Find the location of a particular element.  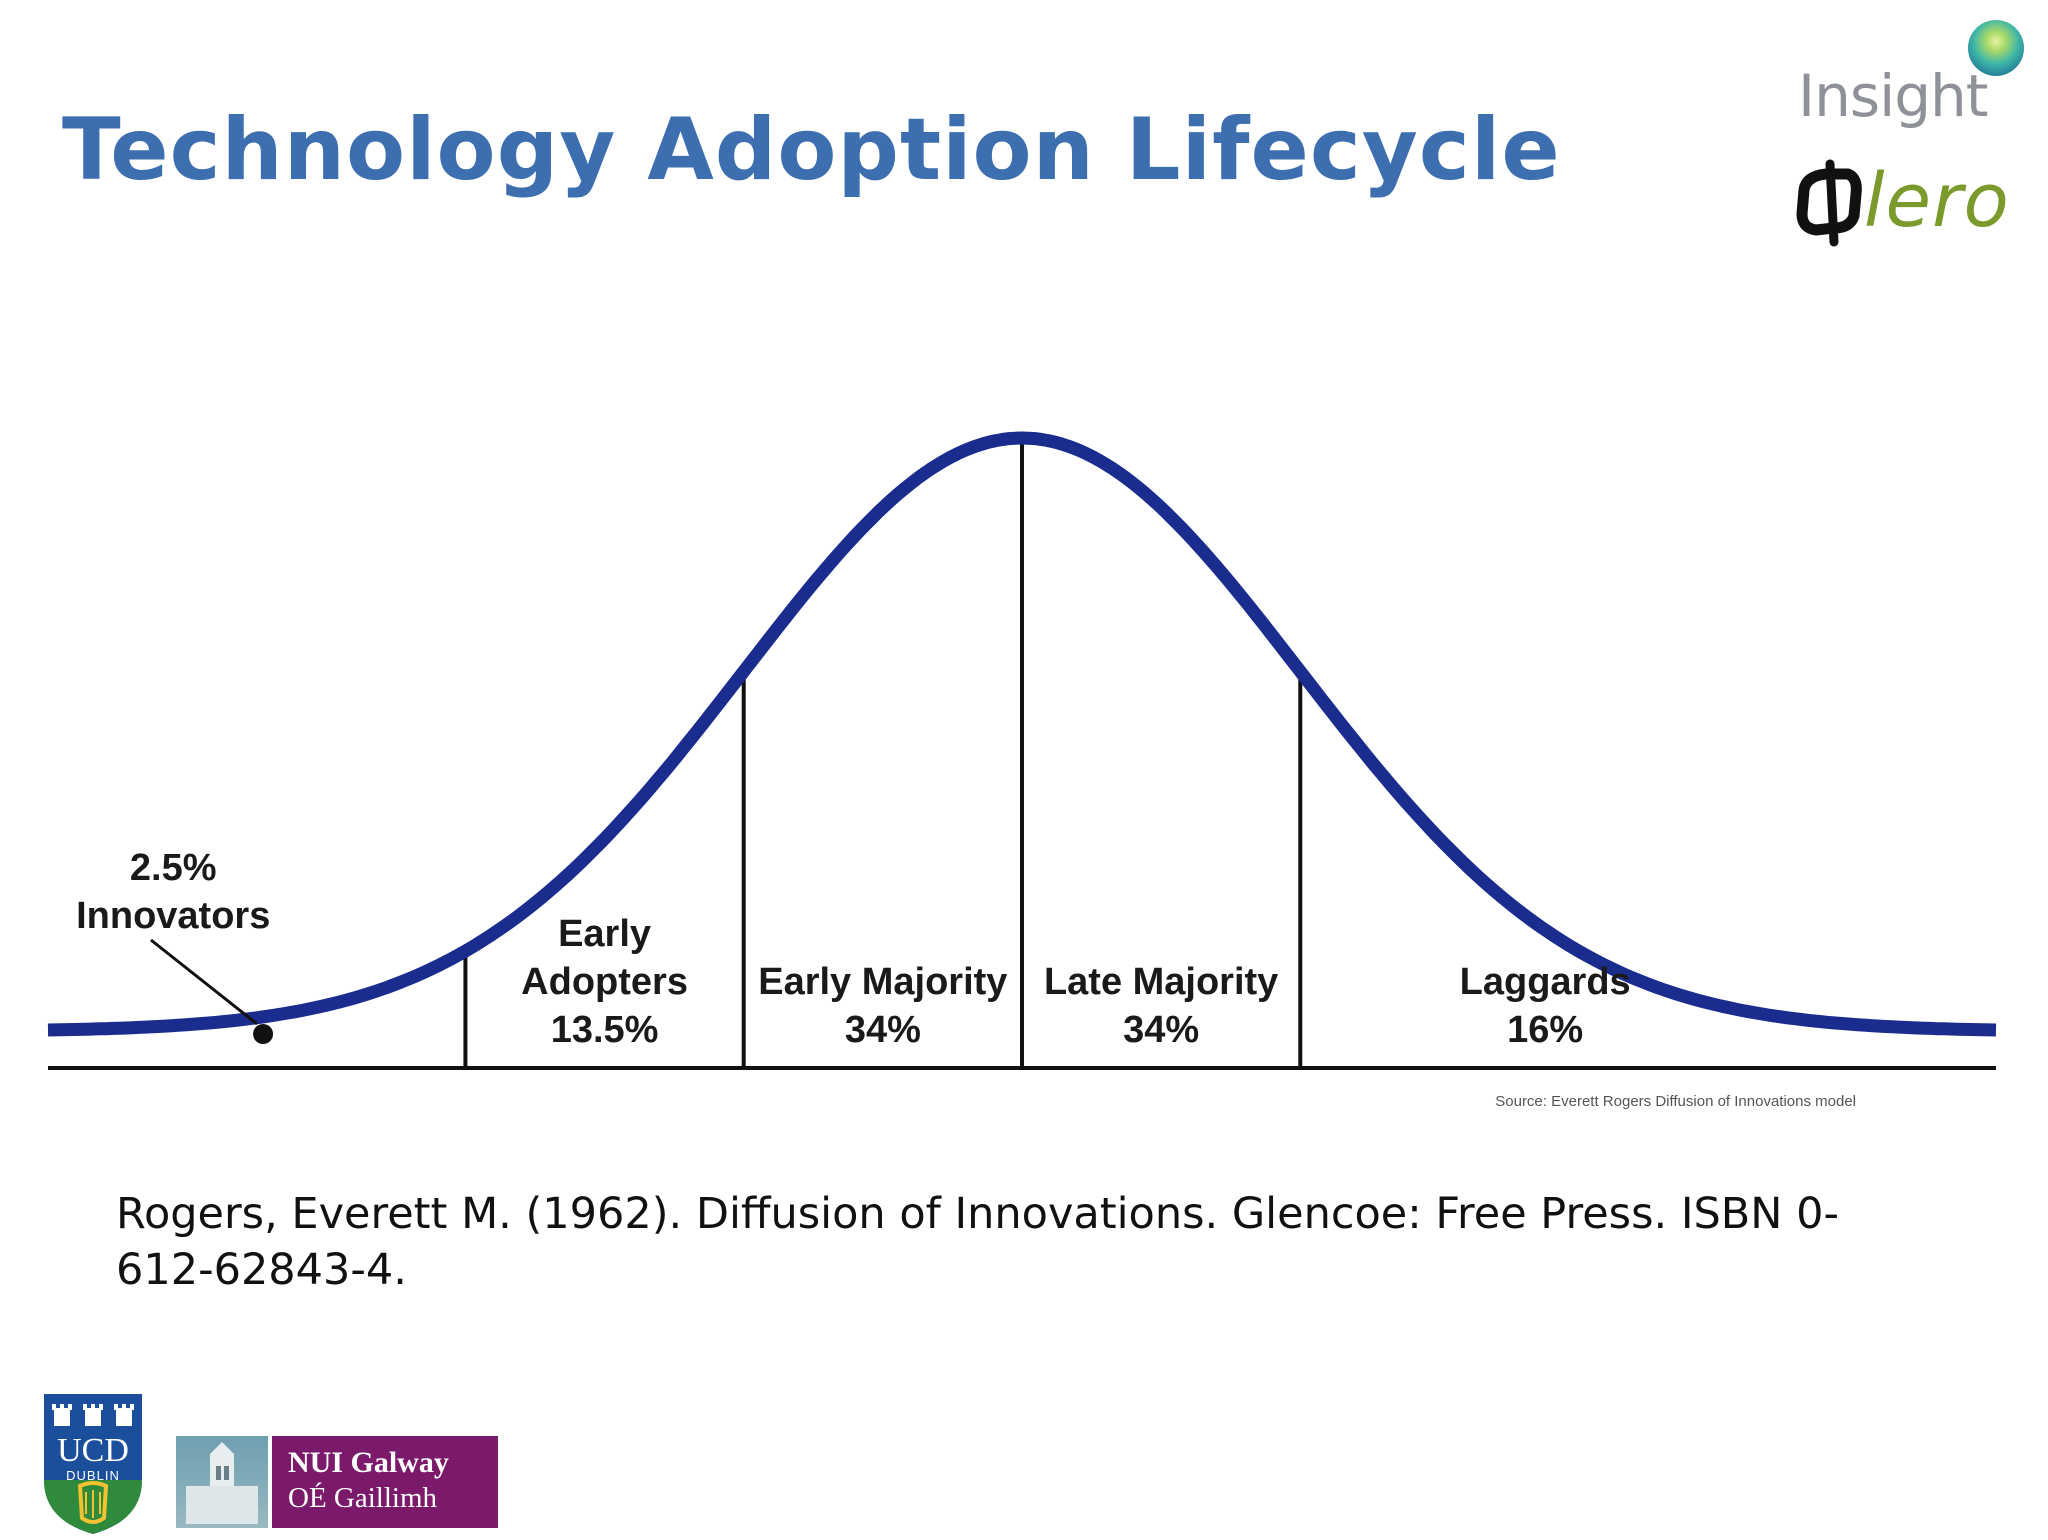

ucd-crest-icon is located at coordinates (93, 1464).